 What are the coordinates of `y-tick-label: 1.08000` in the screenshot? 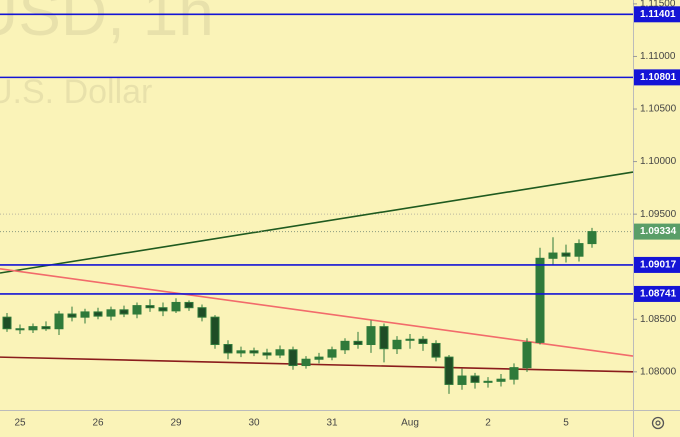 It's located at (658, 371).